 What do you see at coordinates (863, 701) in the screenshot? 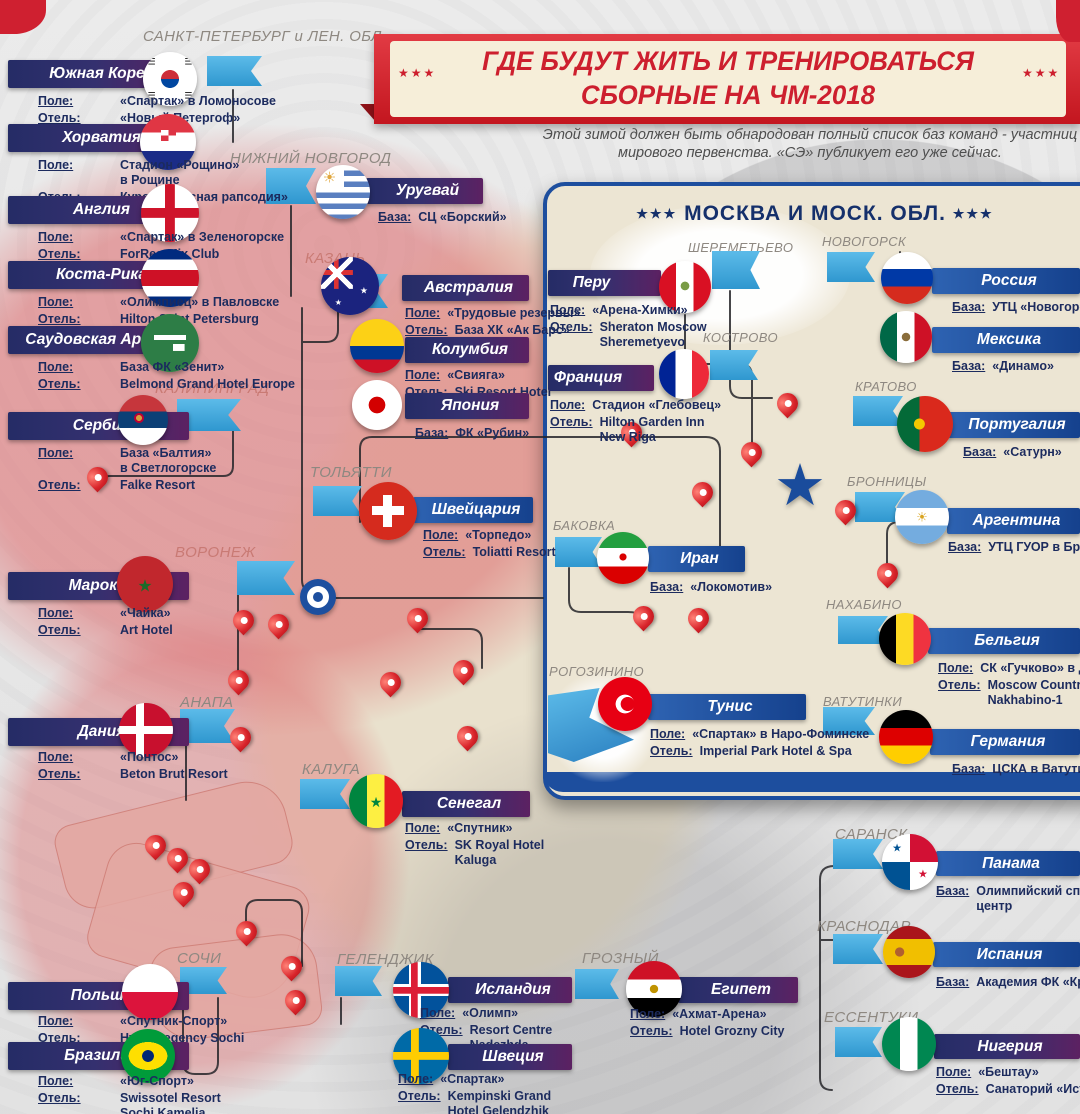
I see `city-label: ВАТУТИНКИ` at bounding box center [863, 701].